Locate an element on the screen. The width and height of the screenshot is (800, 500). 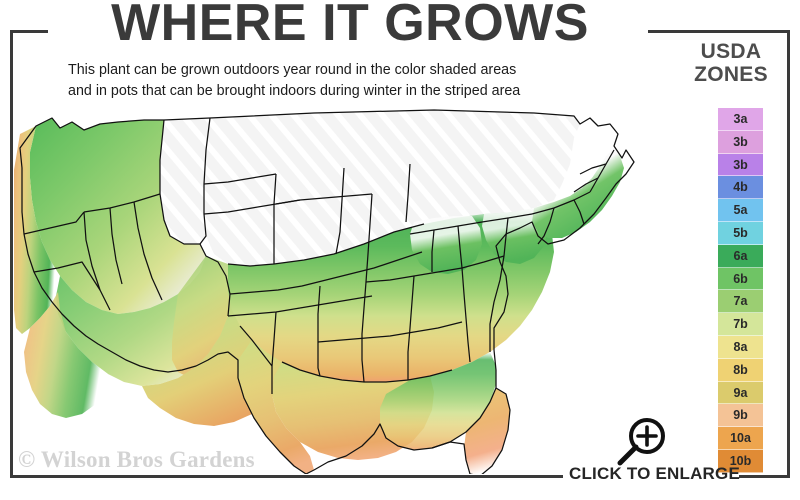
click-to-enlarge-label: CLICK TO ENLARGE is located at coordinates (655, 473).